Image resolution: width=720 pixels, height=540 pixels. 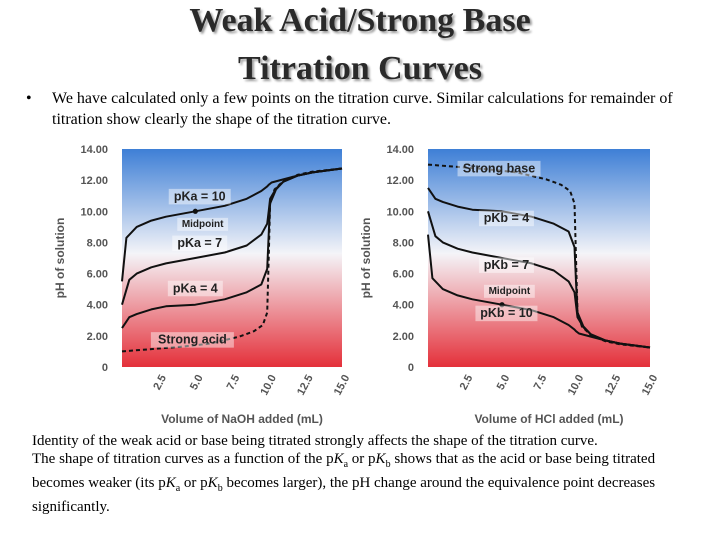 I want to click on p2-k-italic: K, so click(x=338, y=459).